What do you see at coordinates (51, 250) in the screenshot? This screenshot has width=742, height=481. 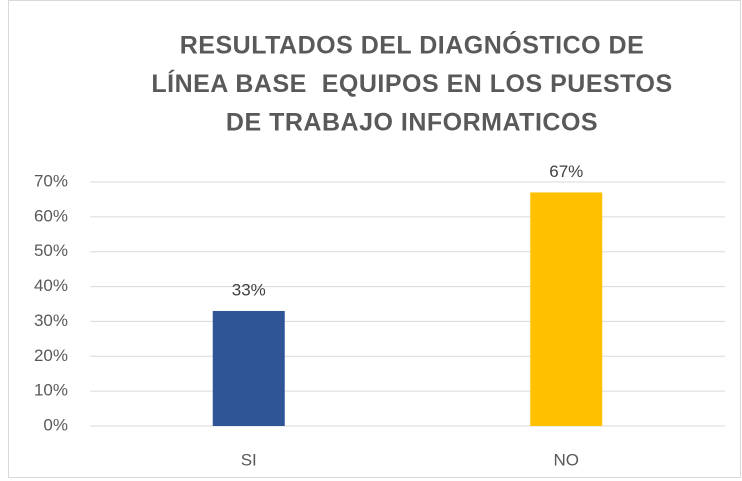 I see `y-tick-label: 50%` at bounding box center [51, 250].